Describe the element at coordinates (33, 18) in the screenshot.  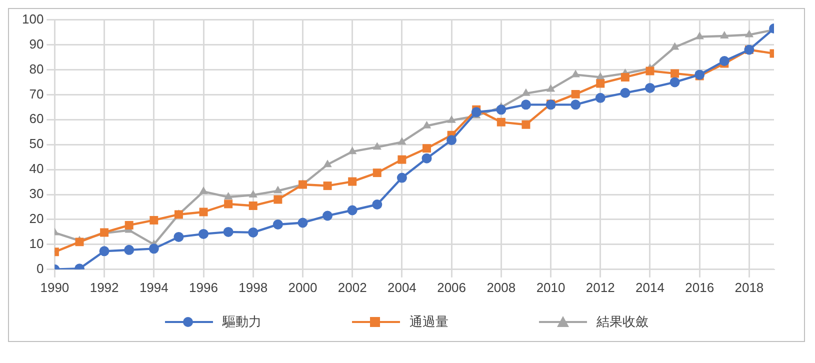
I see `y-tick-label: 100` at that location.